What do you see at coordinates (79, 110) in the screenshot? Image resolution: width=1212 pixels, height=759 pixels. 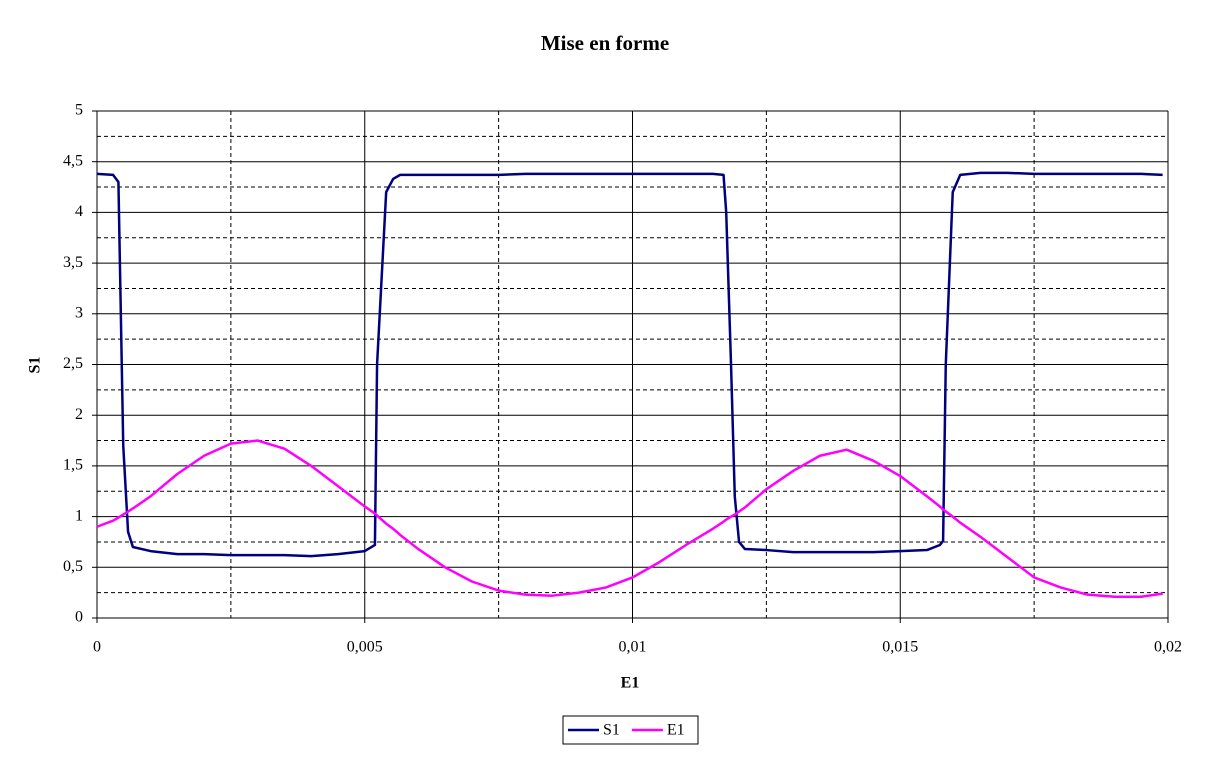 I see `y-tick-label: 5` at bounding box center [79, 110].